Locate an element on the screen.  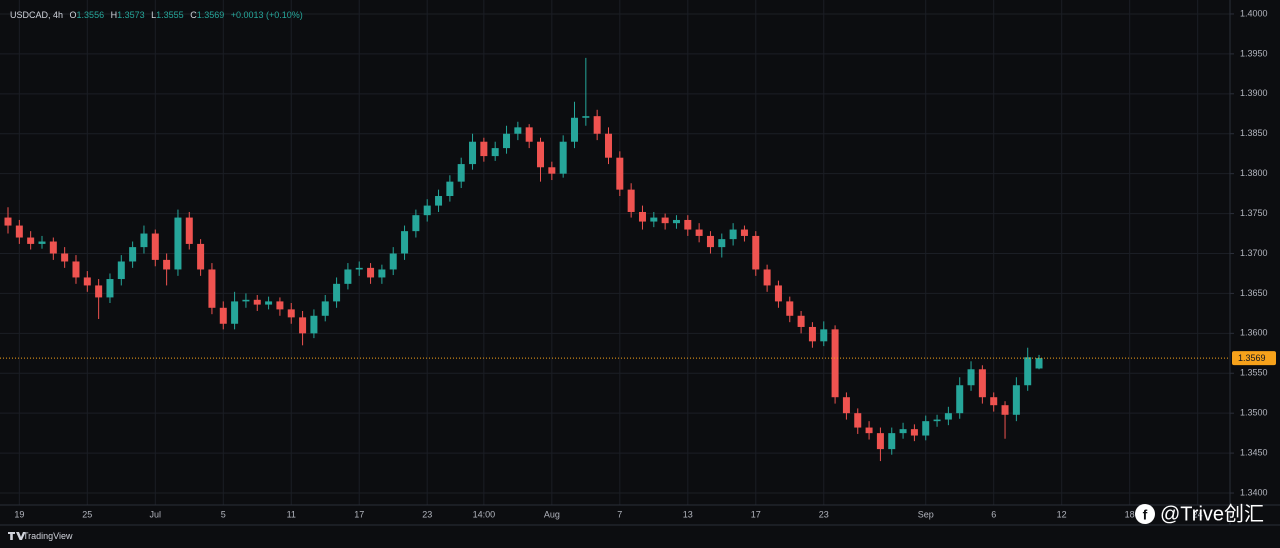
ohlc-label: O is located at coordinates (73, 15).